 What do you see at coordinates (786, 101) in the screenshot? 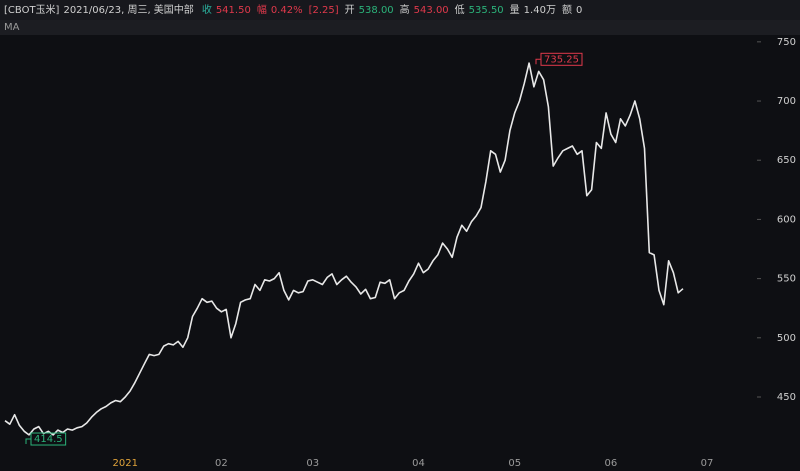
I see `y-tick-label: 700` at bounding box center [786, 101].